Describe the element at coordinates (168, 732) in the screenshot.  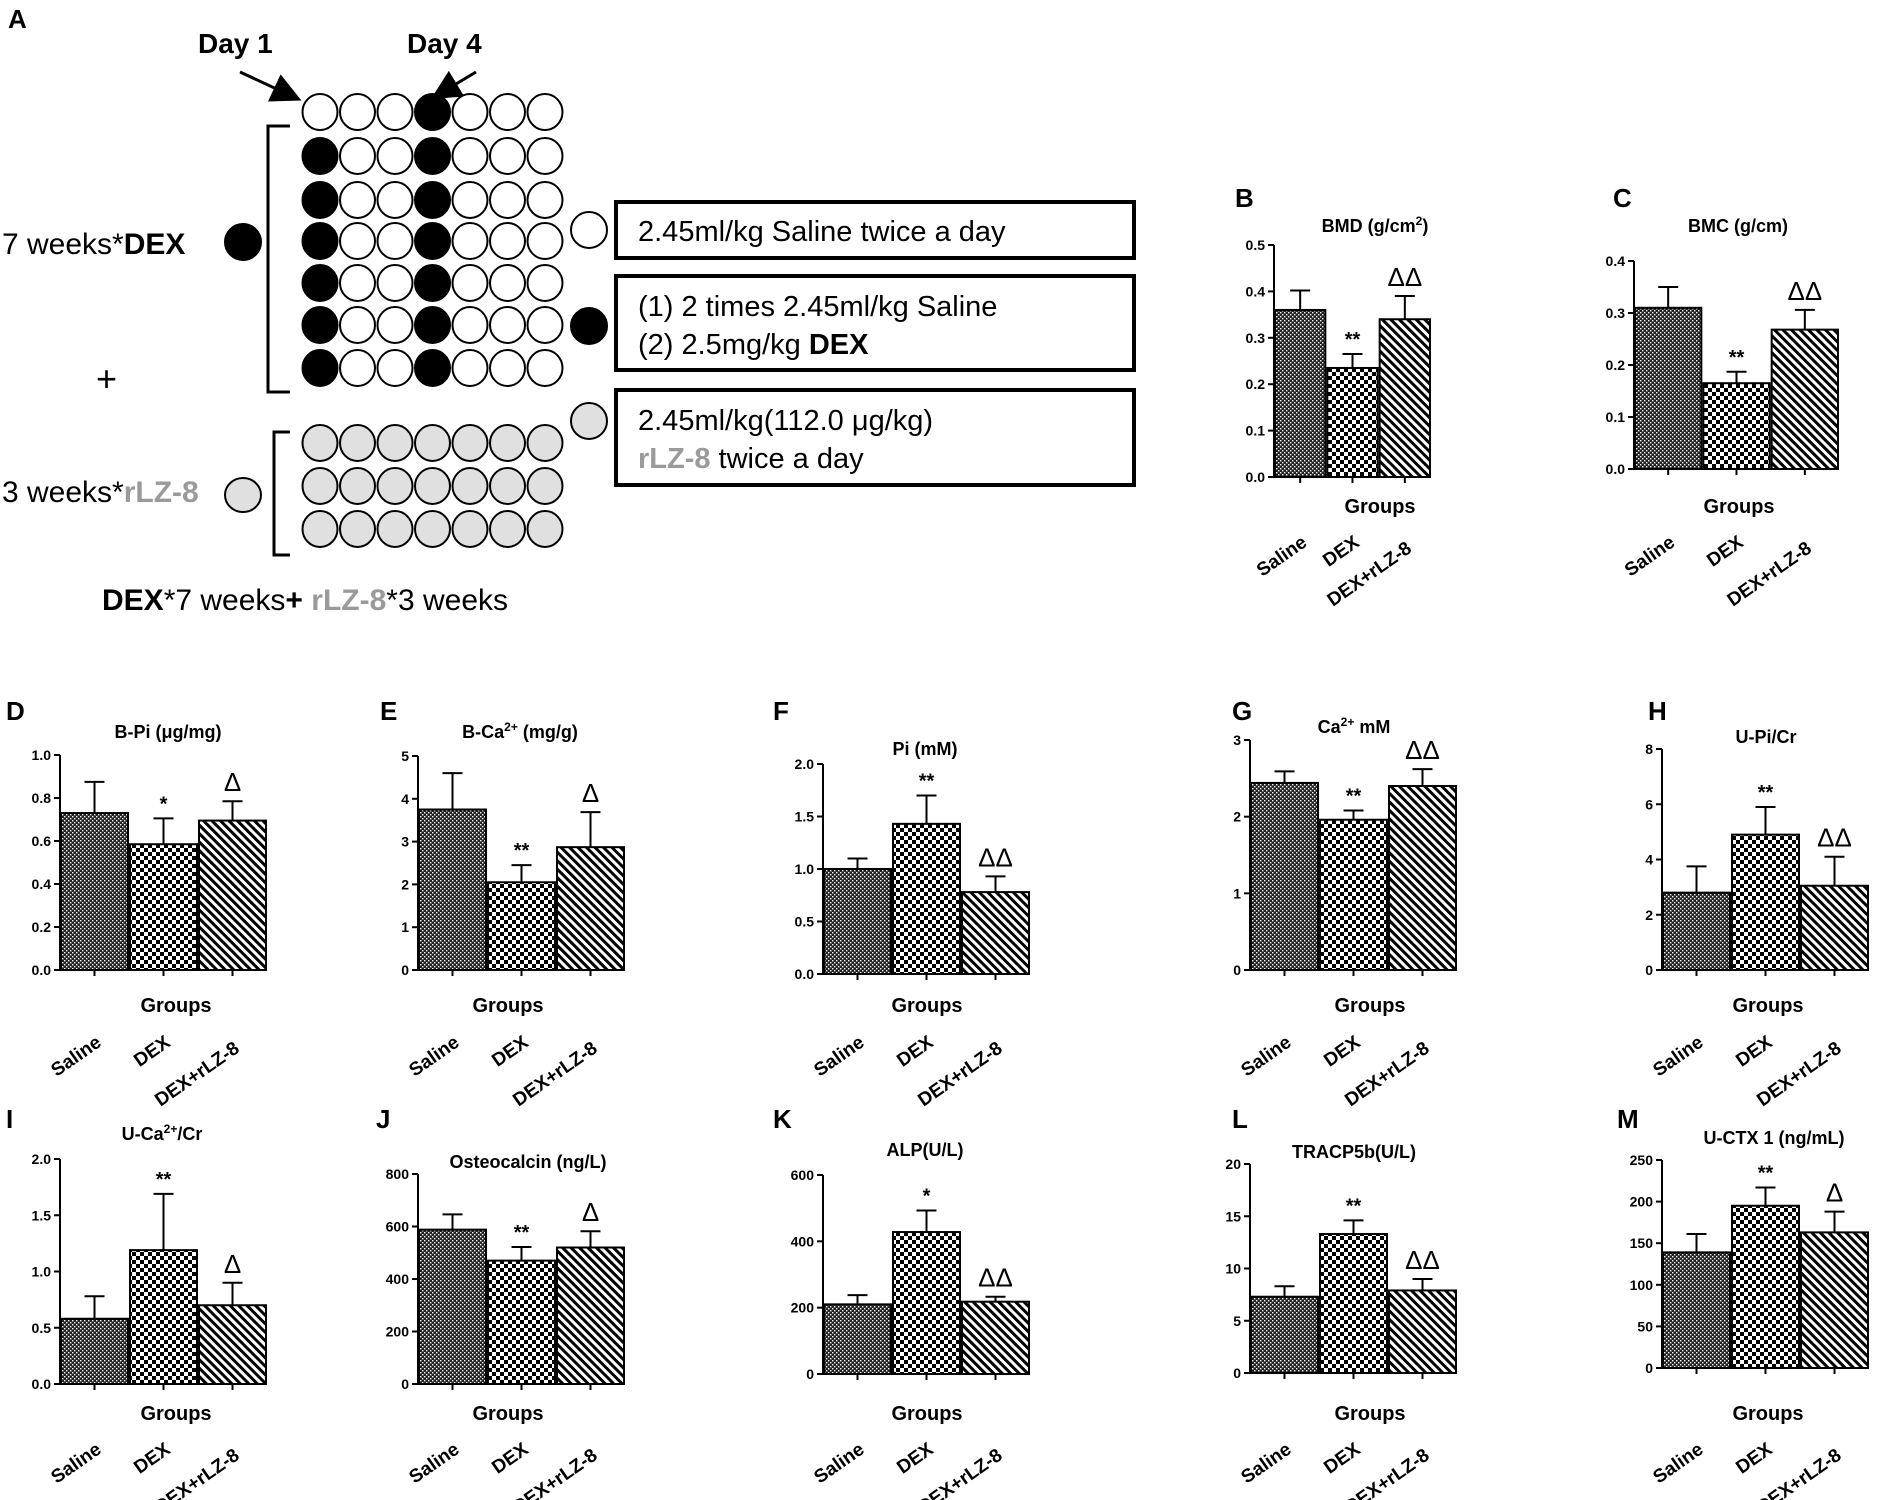
I see `chart-title: B-Pi (μg/mg)` at that location.